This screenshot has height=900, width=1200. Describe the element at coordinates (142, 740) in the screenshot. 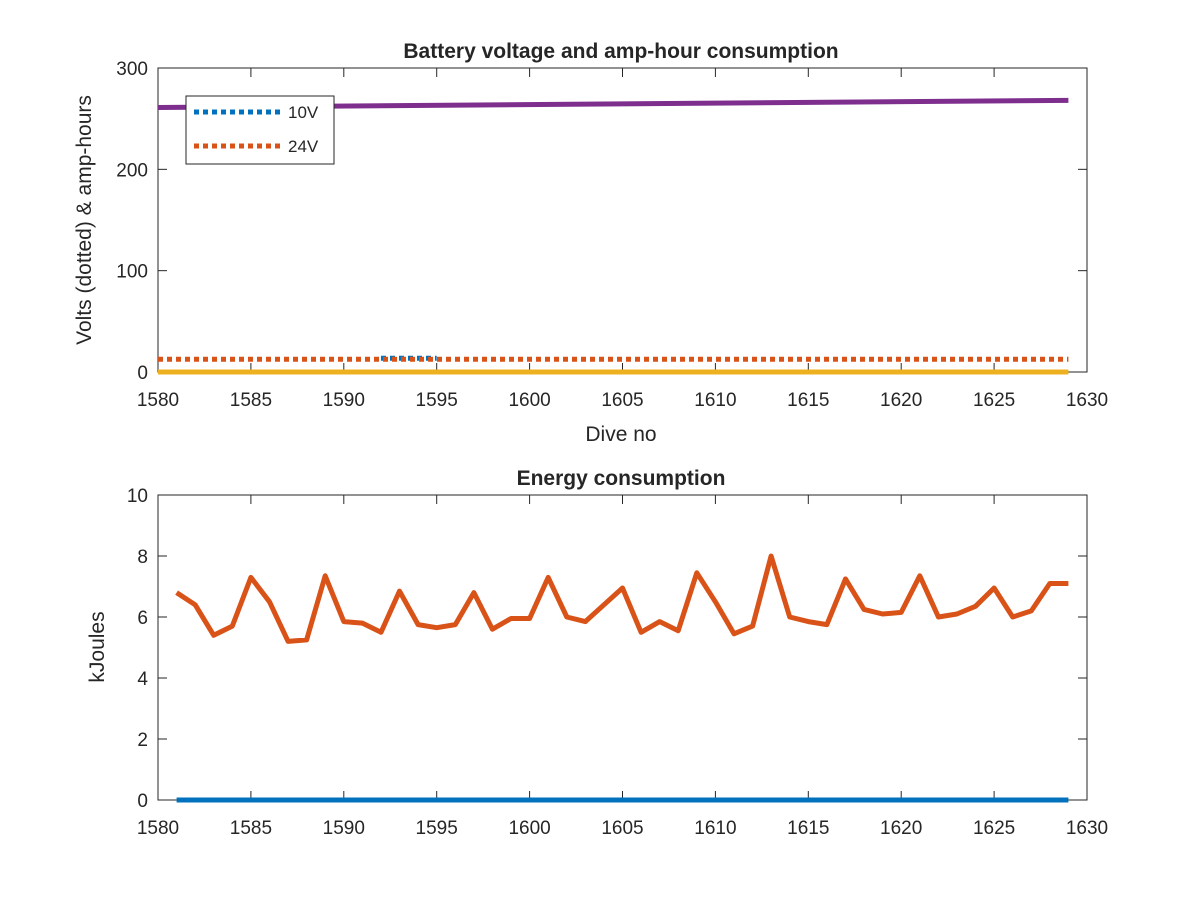

I see `bottom-y-tick-label: 2` at that location.